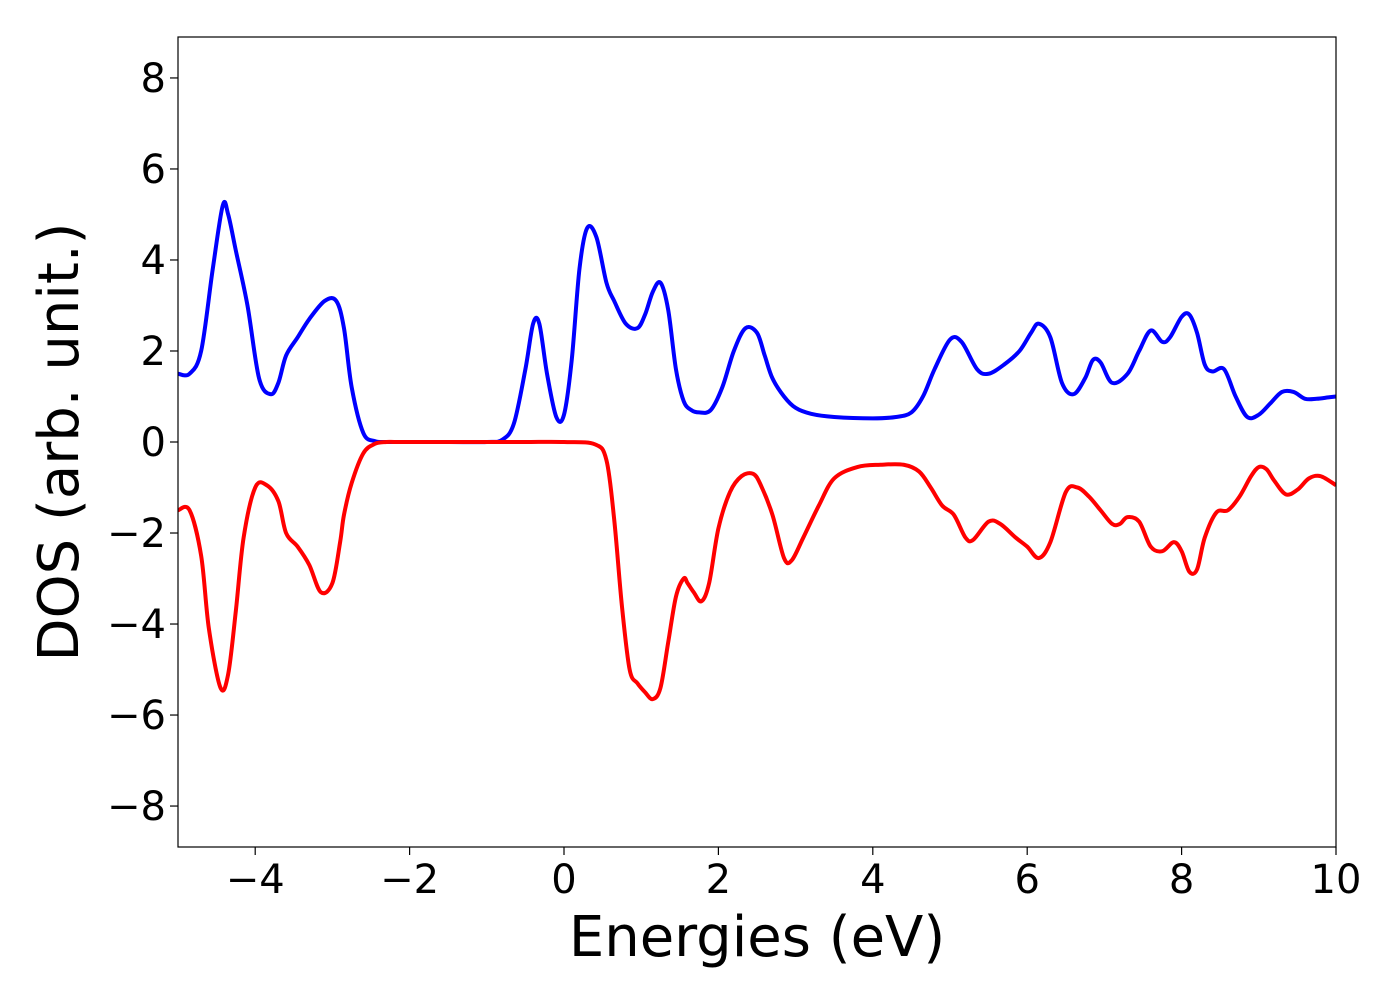 This screenshot has width=1400, height=1000. What do you see at coordinates (563, 880) in the screenshot?
I see `x-tick-label: 0` at bounding box center [563, 880].